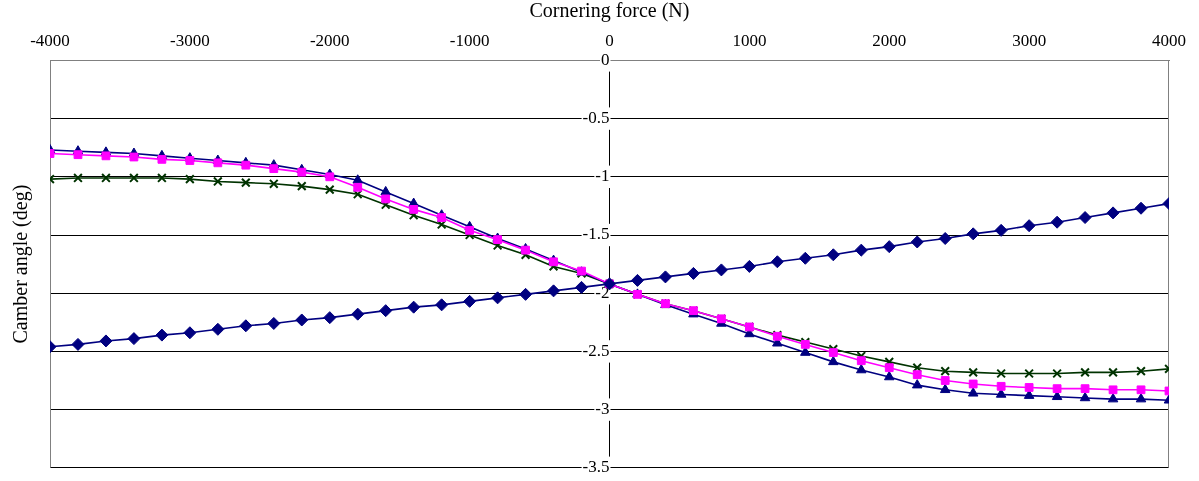 This screenshot has height=481, width=1199. I want to click on x-axis-title: Cornering force (N), so click(609, 11).